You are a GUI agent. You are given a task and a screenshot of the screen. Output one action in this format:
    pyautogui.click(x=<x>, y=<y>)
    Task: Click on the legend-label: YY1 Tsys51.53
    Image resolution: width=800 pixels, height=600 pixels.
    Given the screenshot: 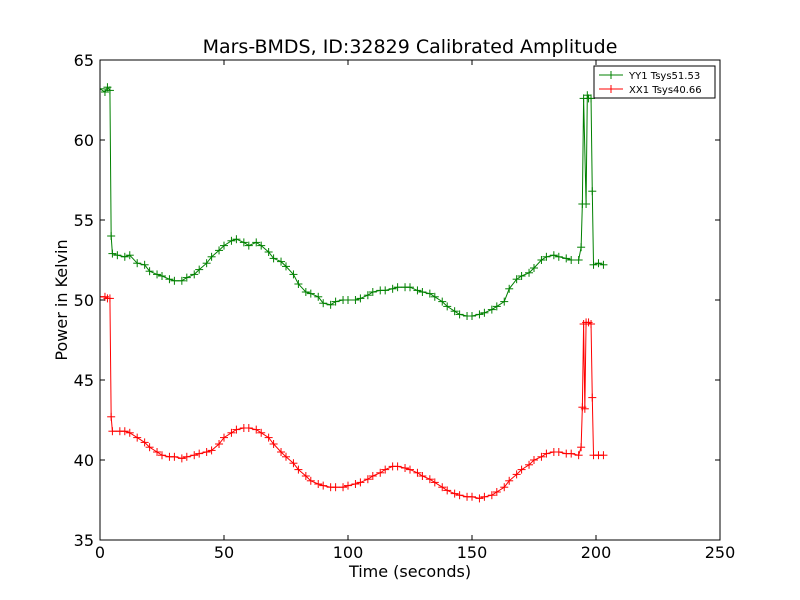 What is the action you would take?
    pyautogui.click(x=664, y=76)
    